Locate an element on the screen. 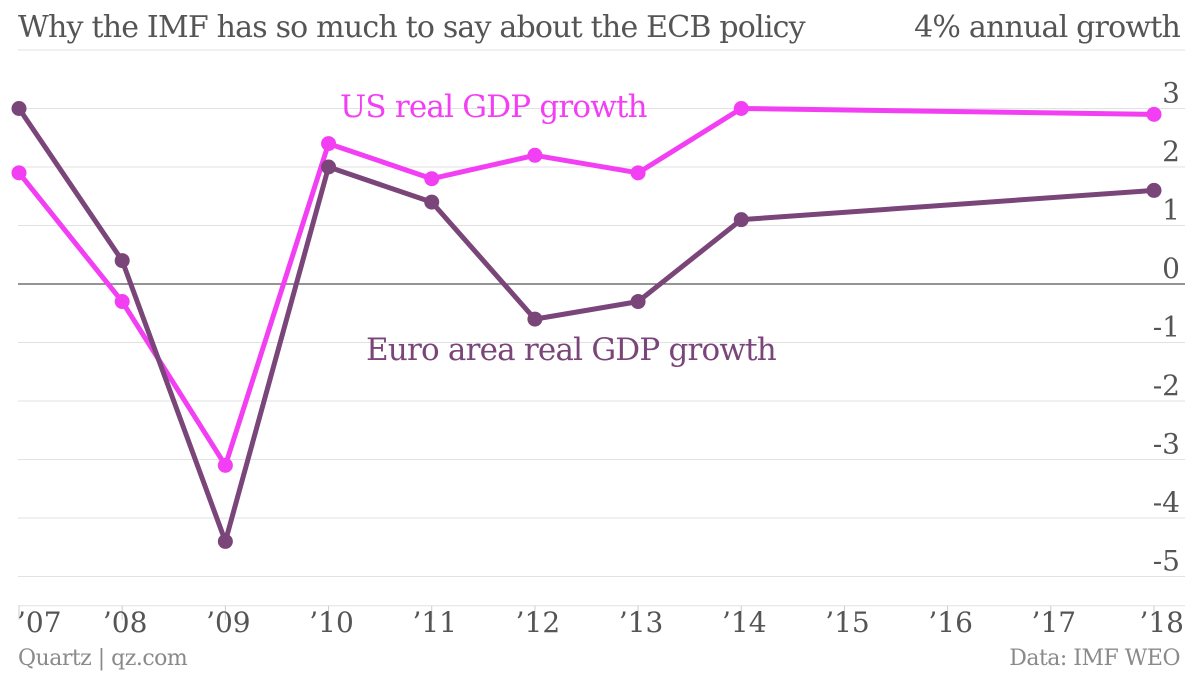 The image size is (1200, 676). y-axis-ticks: 3 2 1 0 -1 -2 -3 -4 -5 is located at coordinates (1166, 327).